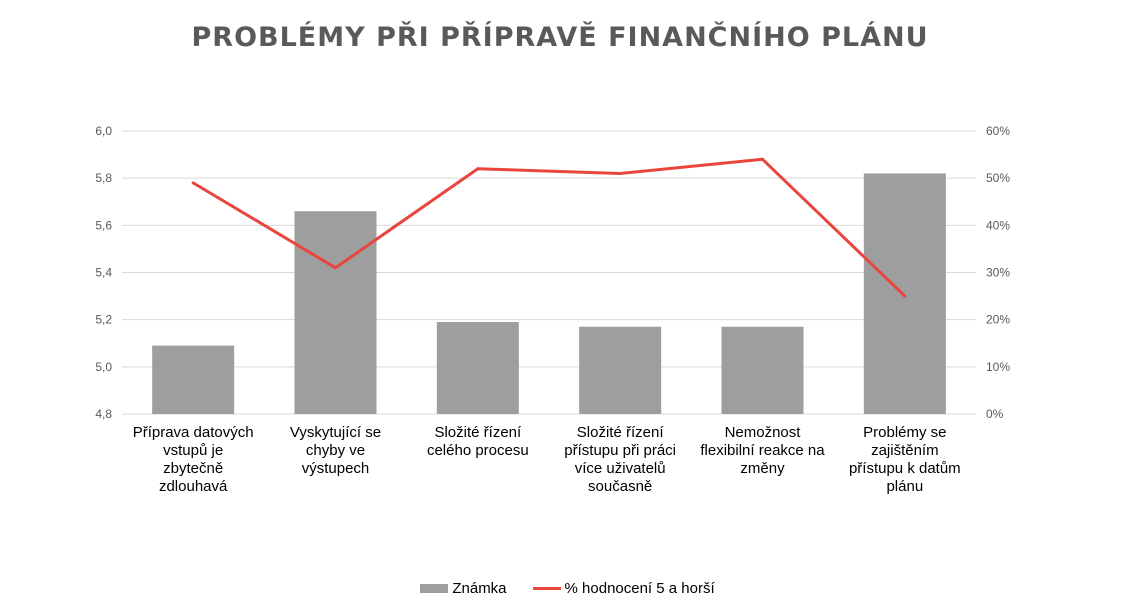  I want to click on chart-legend: Známka % hodnocení 5 a horší, so click(567, 588).